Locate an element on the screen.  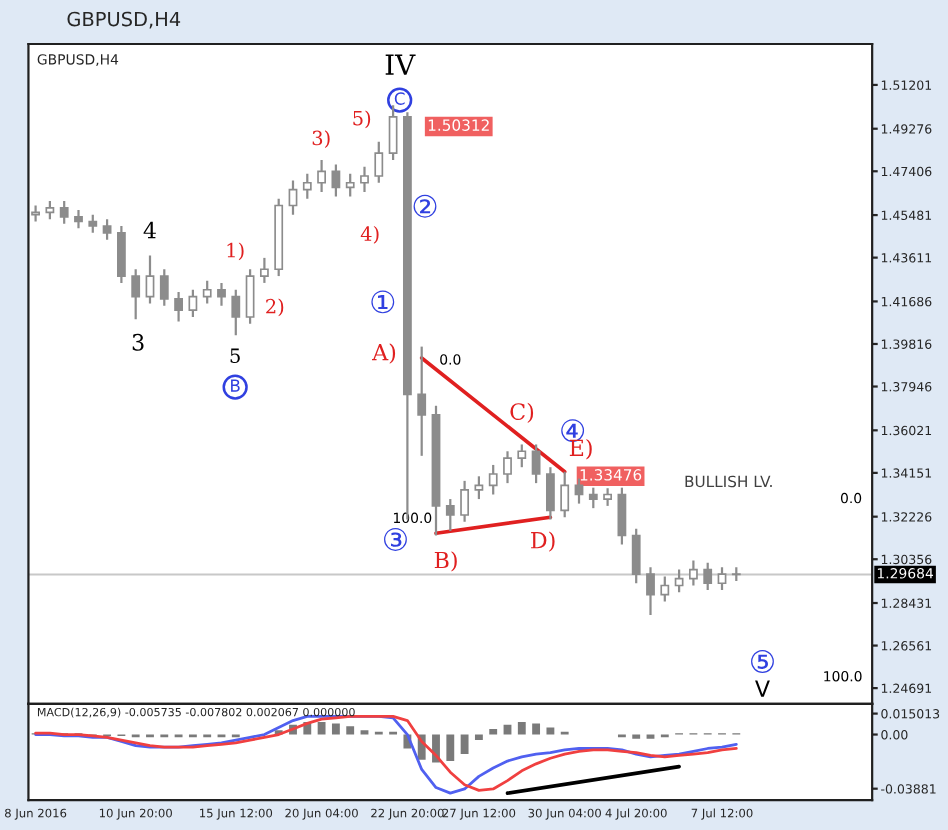
annotation: 4) is located at coordinates (369, 234).